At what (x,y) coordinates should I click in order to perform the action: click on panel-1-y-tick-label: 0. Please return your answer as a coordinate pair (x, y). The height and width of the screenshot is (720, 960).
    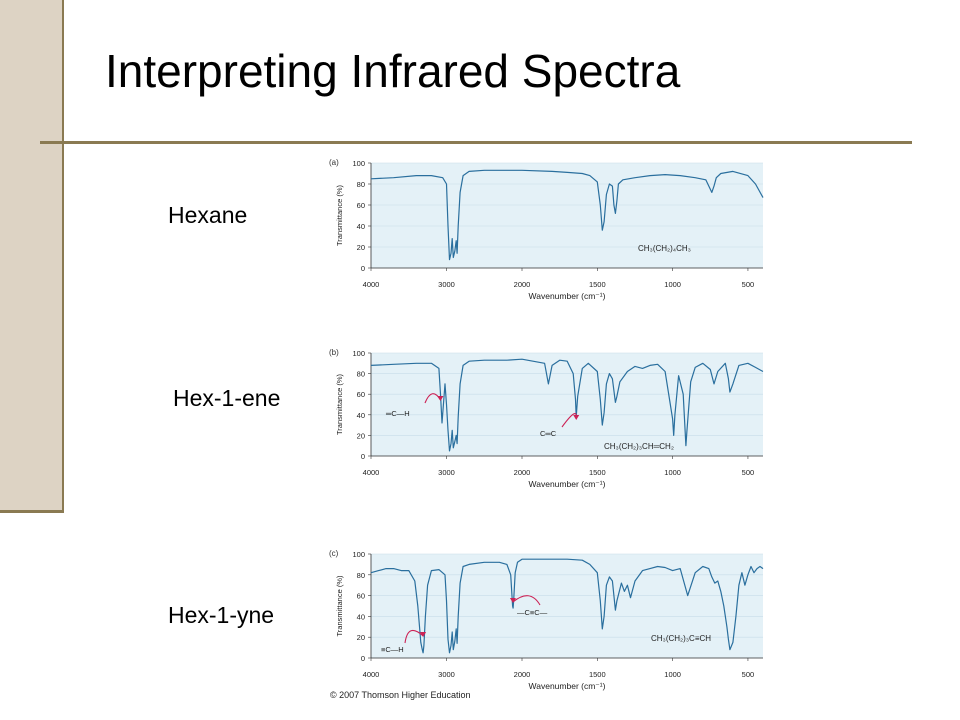
    Looking at the image, I should click on (363, 268).